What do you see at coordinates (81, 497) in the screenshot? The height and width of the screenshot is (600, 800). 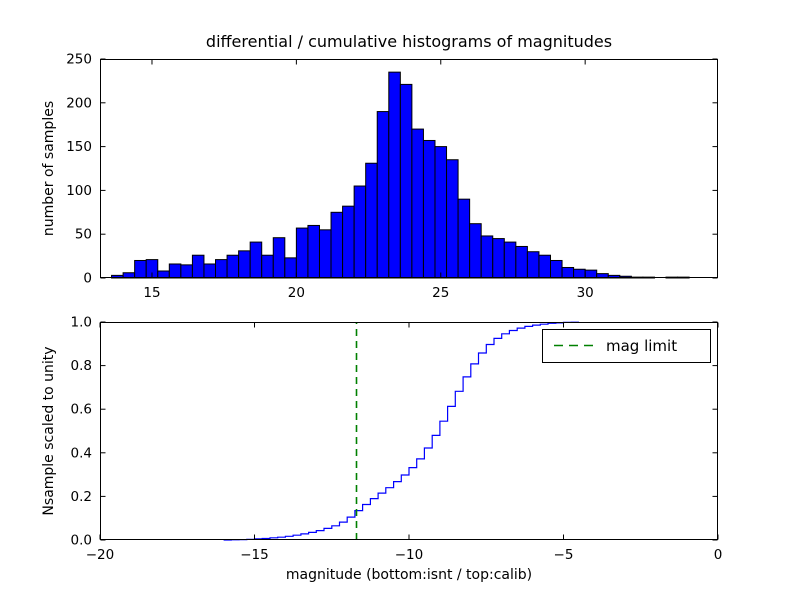 I see `y-tick-label: 0.2` at bounding box center [81, 497].